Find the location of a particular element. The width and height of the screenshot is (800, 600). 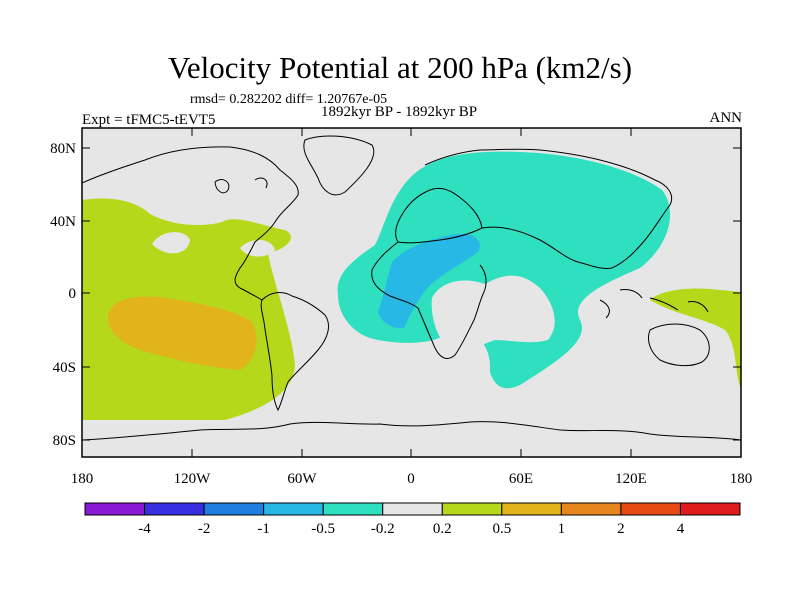

pacific-neutral-hole is located at coordinates (171, 243).